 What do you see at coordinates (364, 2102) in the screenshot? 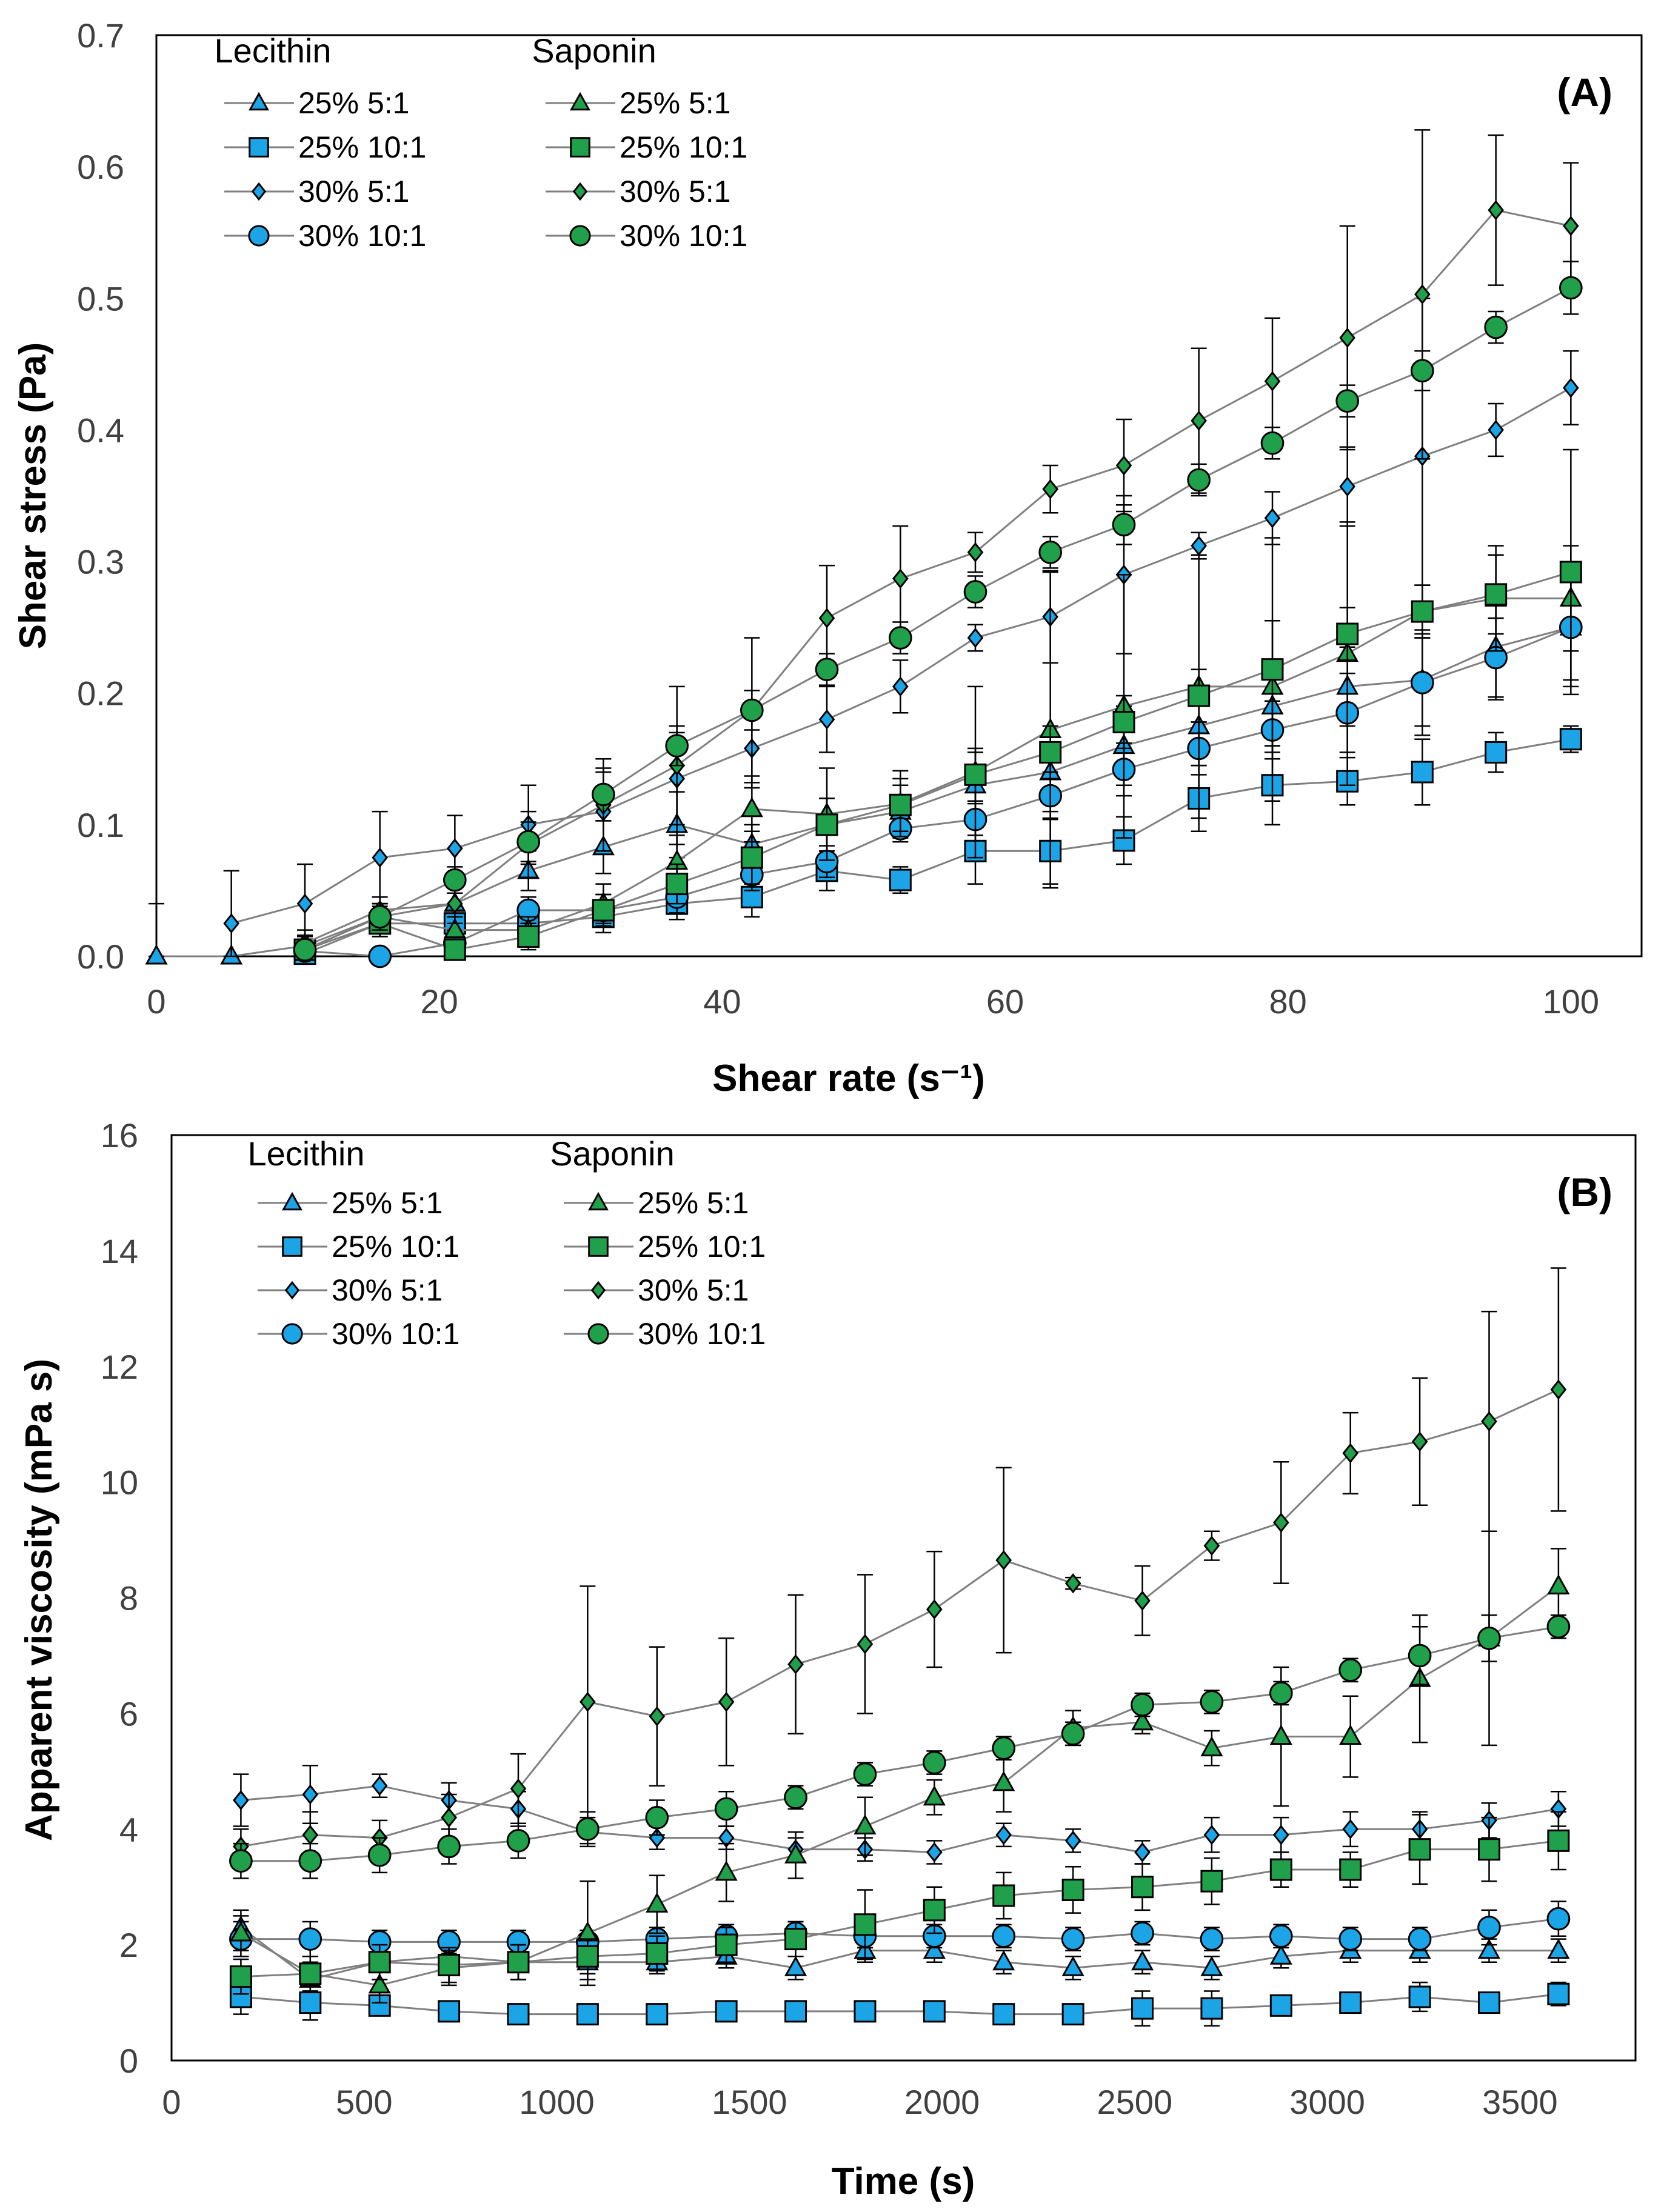
I see `panel-b-x-tick-label: 500` at bounding box center [364, 2102].